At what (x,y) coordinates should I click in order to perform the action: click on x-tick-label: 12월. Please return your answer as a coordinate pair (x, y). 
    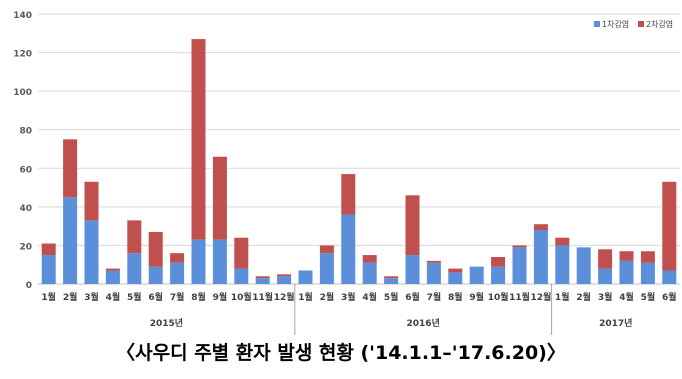
    Looking at the image, I should click on (540, 297).